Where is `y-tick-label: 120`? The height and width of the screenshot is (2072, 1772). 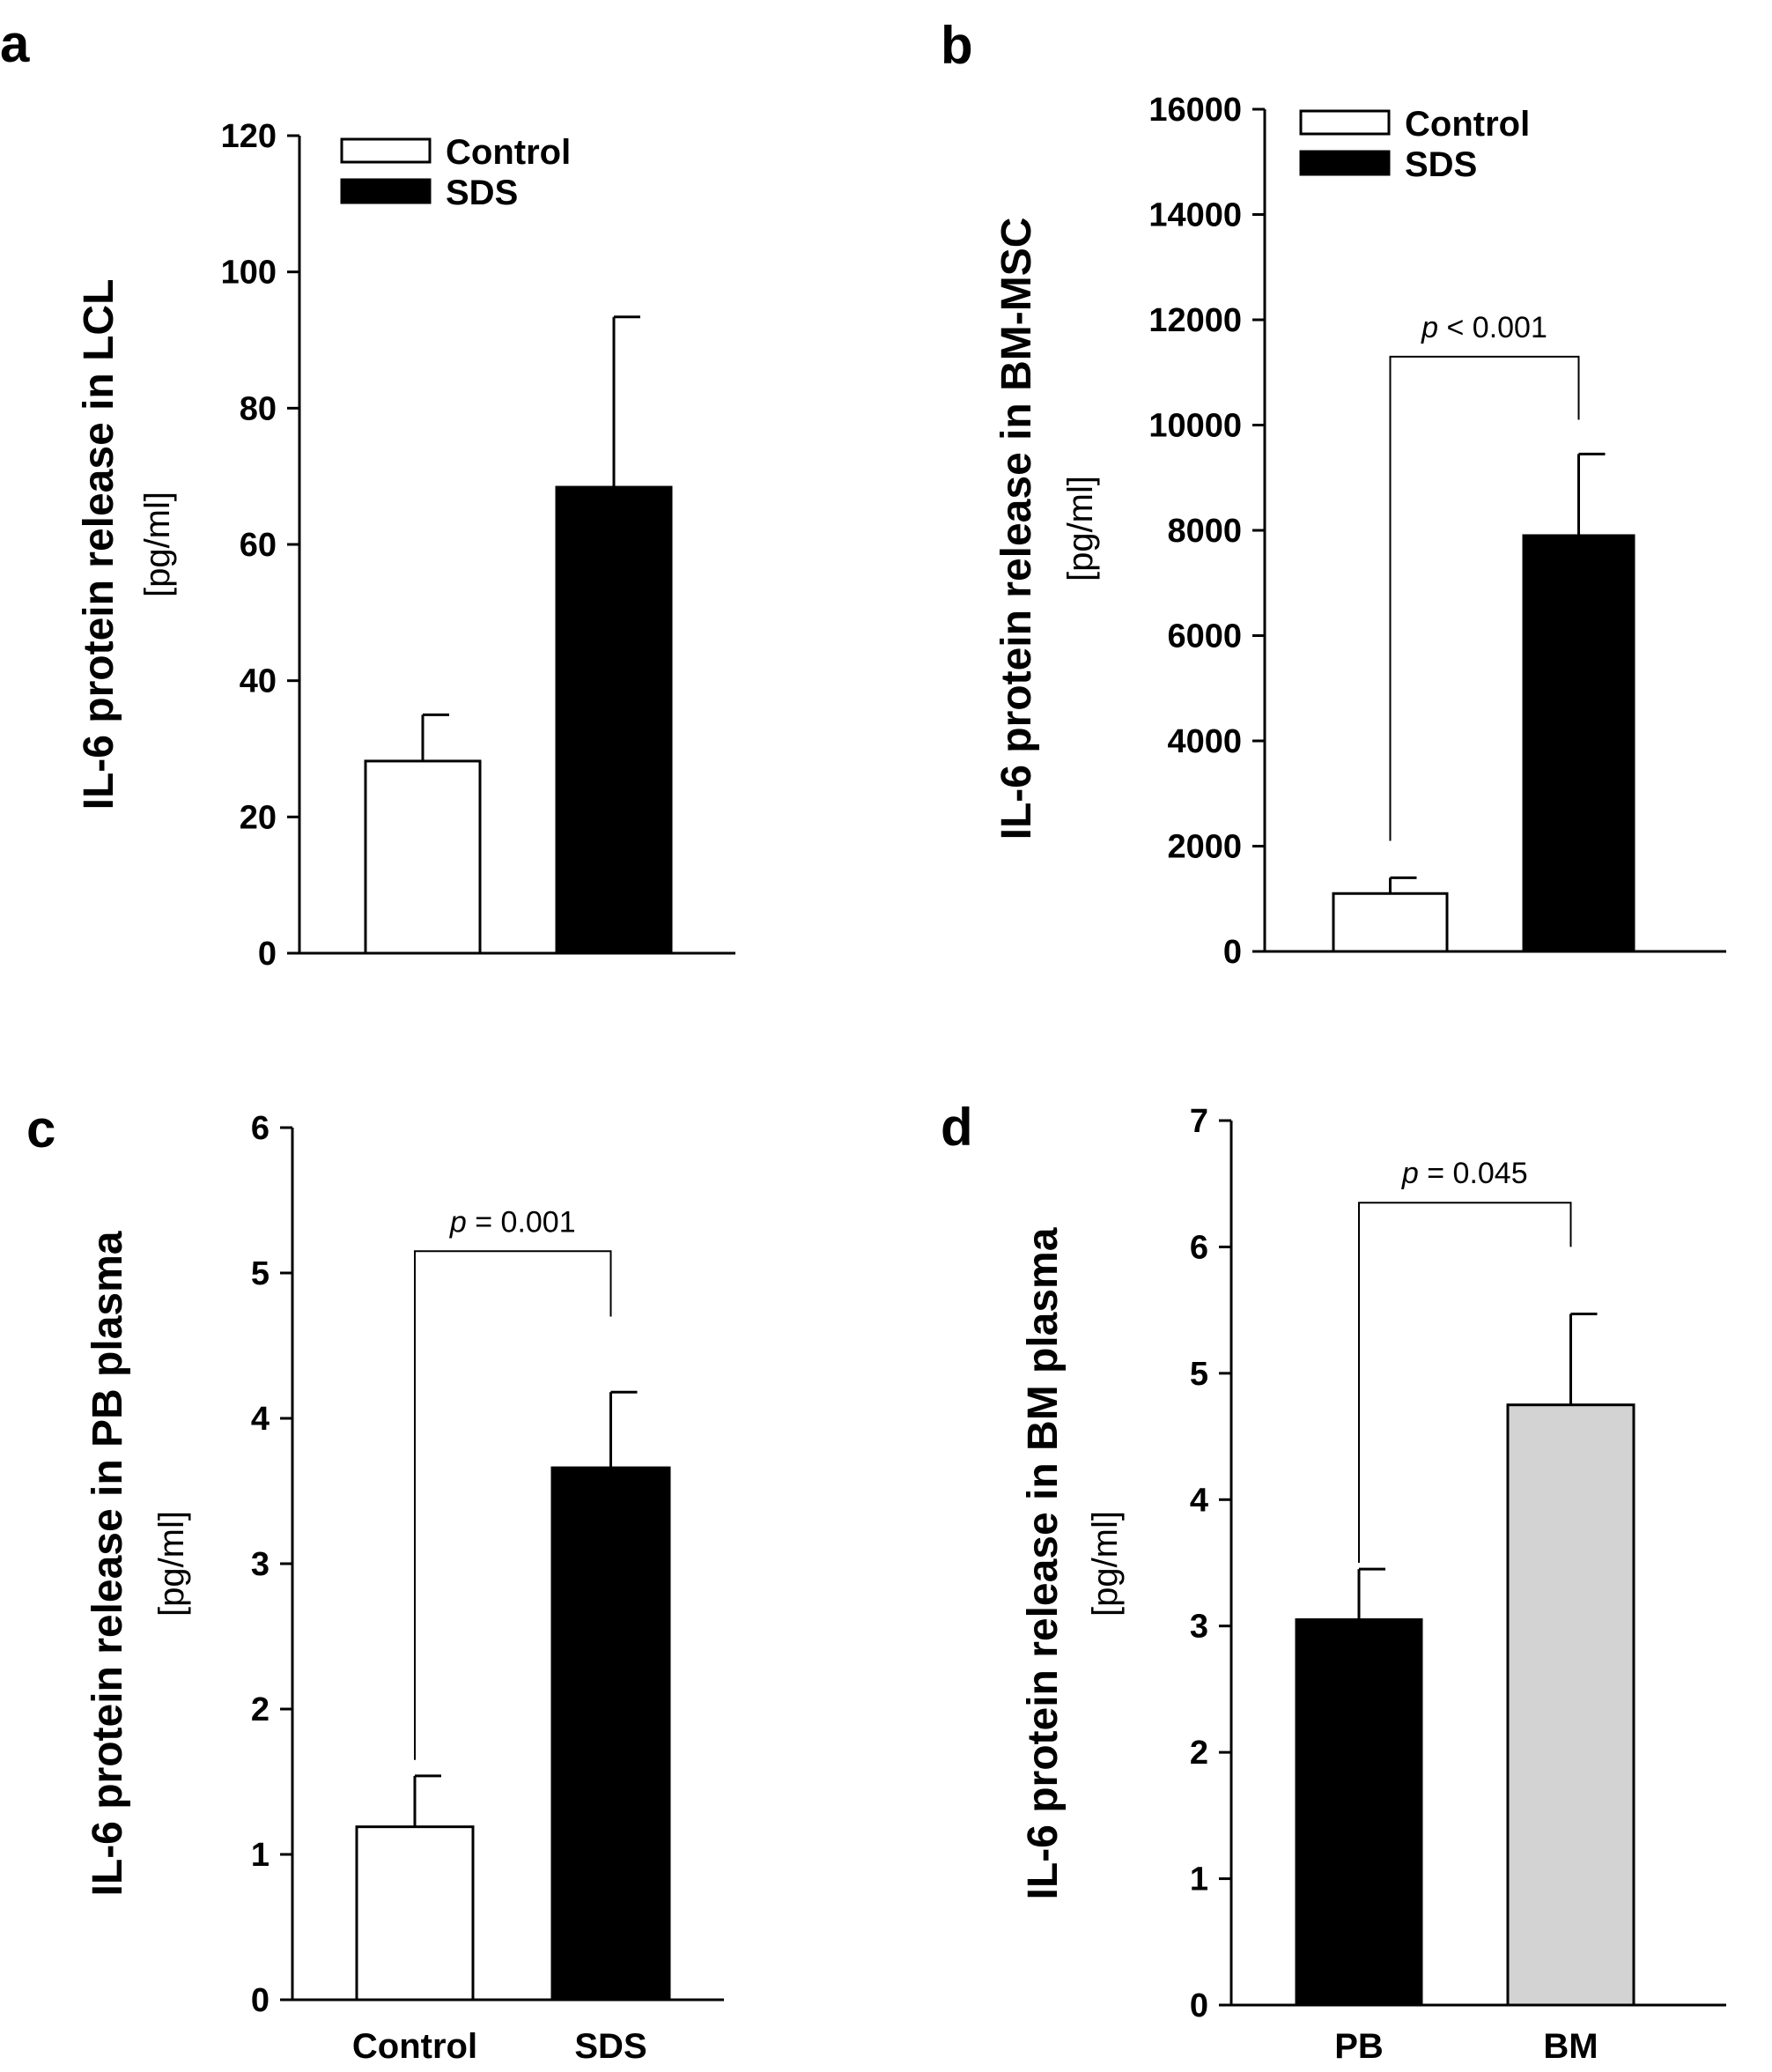 y-tick-label: 120 is located at coordinates (249, 136).